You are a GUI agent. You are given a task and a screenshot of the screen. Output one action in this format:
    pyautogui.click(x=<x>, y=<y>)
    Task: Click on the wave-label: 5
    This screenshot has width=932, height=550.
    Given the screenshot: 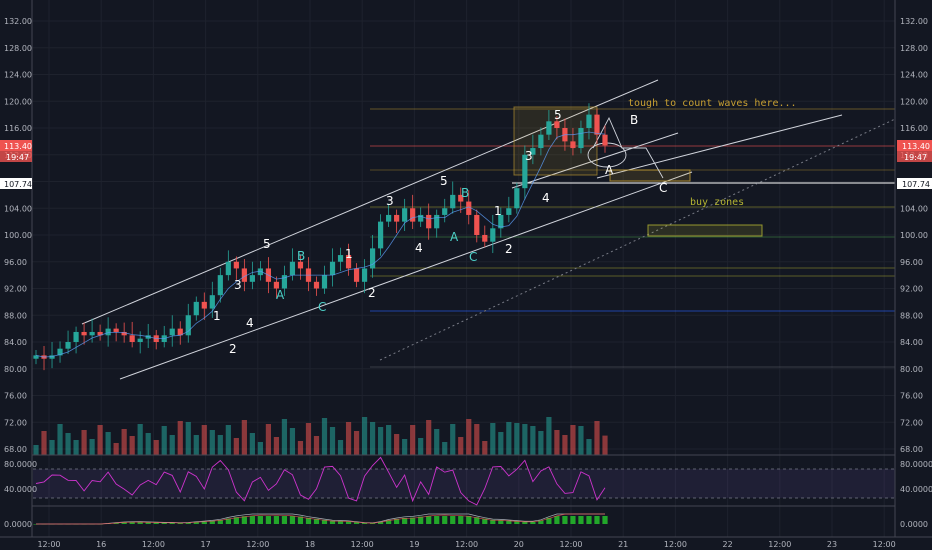 What is the action you would take?
    pyautogui.click(x=444, y=181)
    